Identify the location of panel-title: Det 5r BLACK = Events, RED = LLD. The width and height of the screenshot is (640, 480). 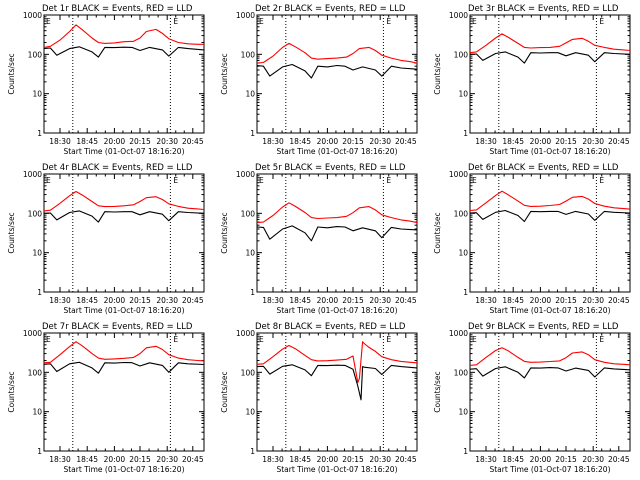
(330, 168).